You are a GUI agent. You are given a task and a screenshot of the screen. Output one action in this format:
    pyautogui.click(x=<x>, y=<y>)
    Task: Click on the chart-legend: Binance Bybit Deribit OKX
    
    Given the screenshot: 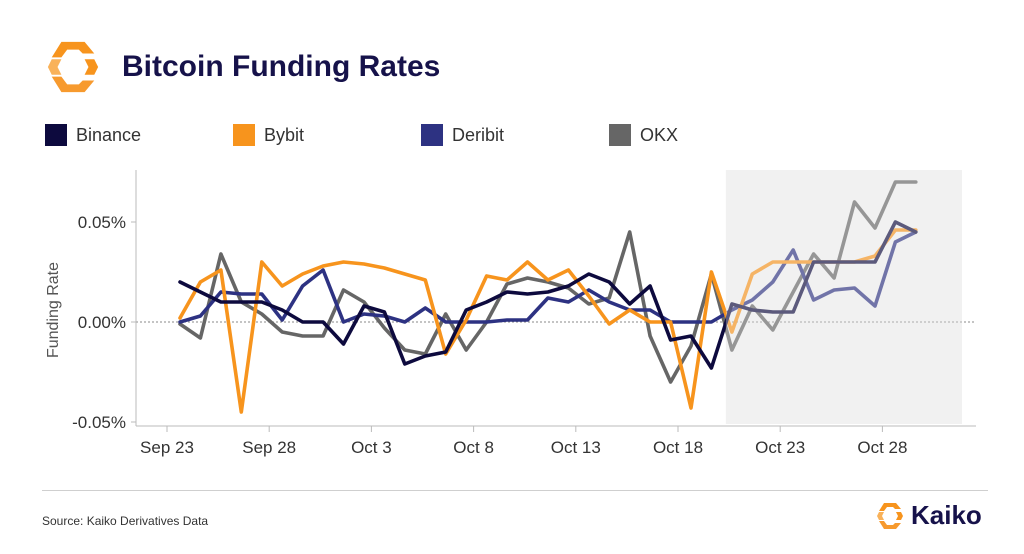 What is the action you would take?
    pyautogui.click(x=495, y=136)
    